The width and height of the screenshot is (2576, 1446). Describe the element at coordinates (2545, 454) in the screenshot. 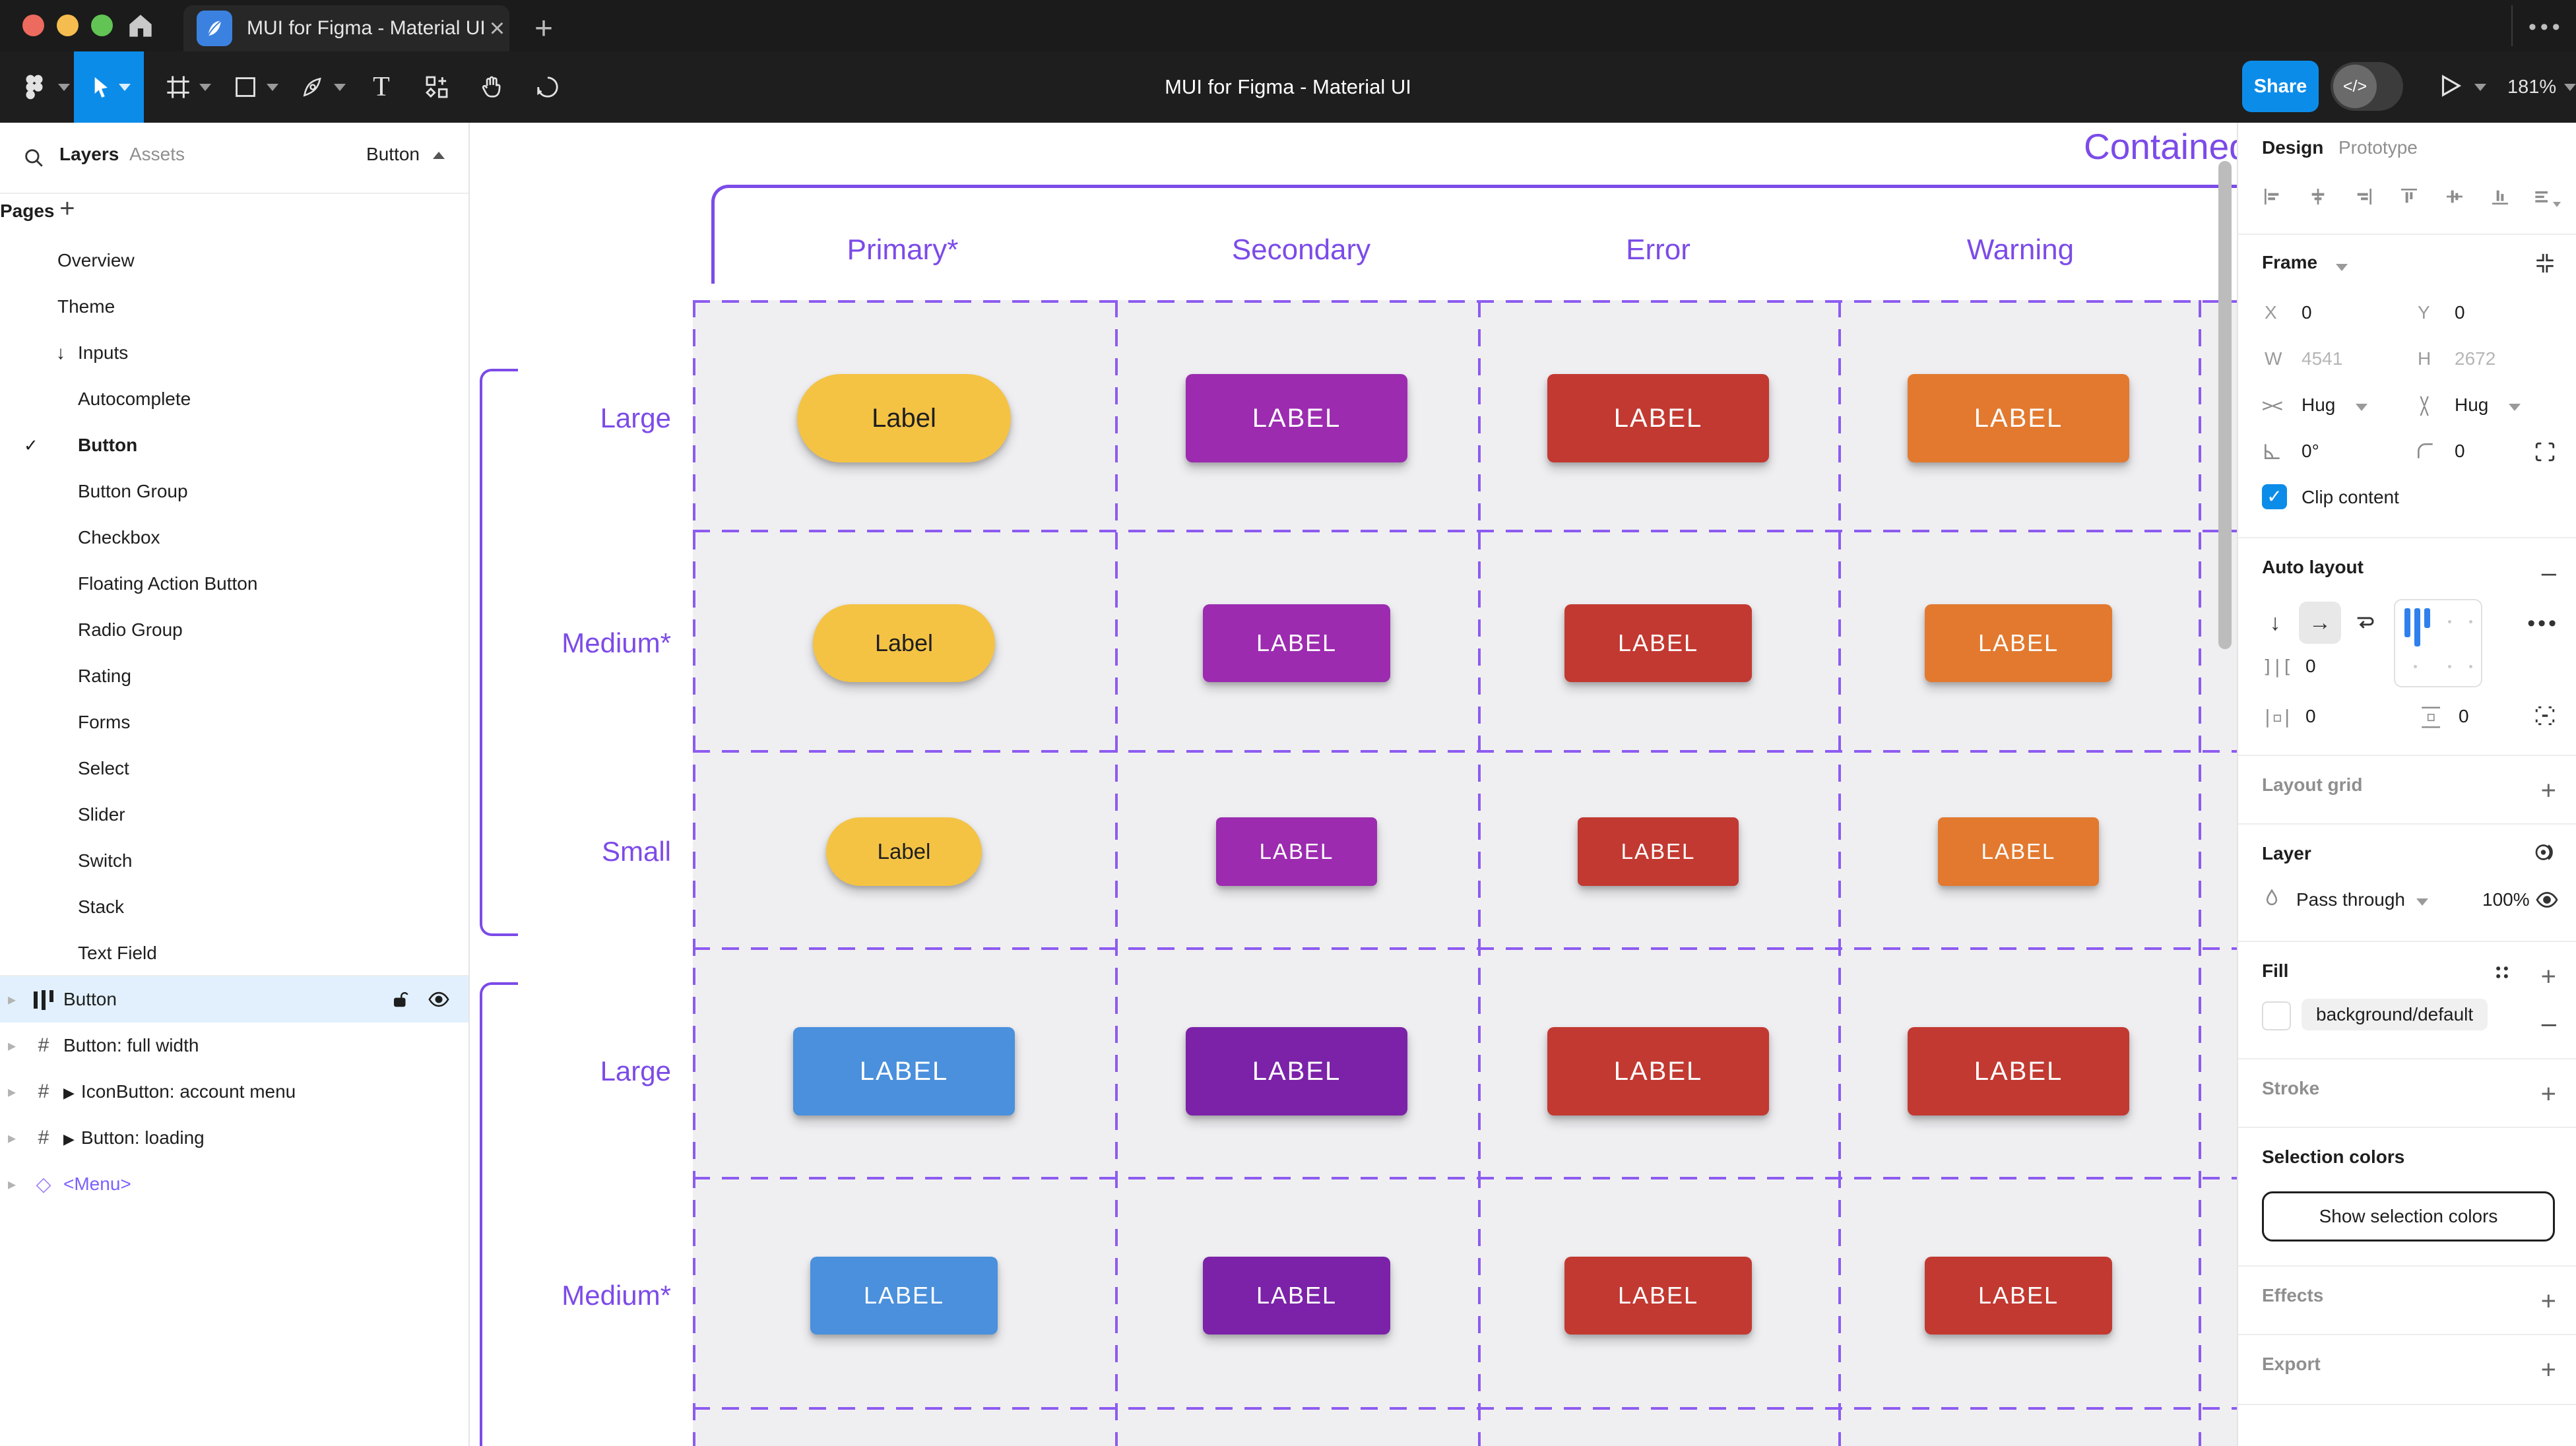

I see `independent-corners-icon` at that location.